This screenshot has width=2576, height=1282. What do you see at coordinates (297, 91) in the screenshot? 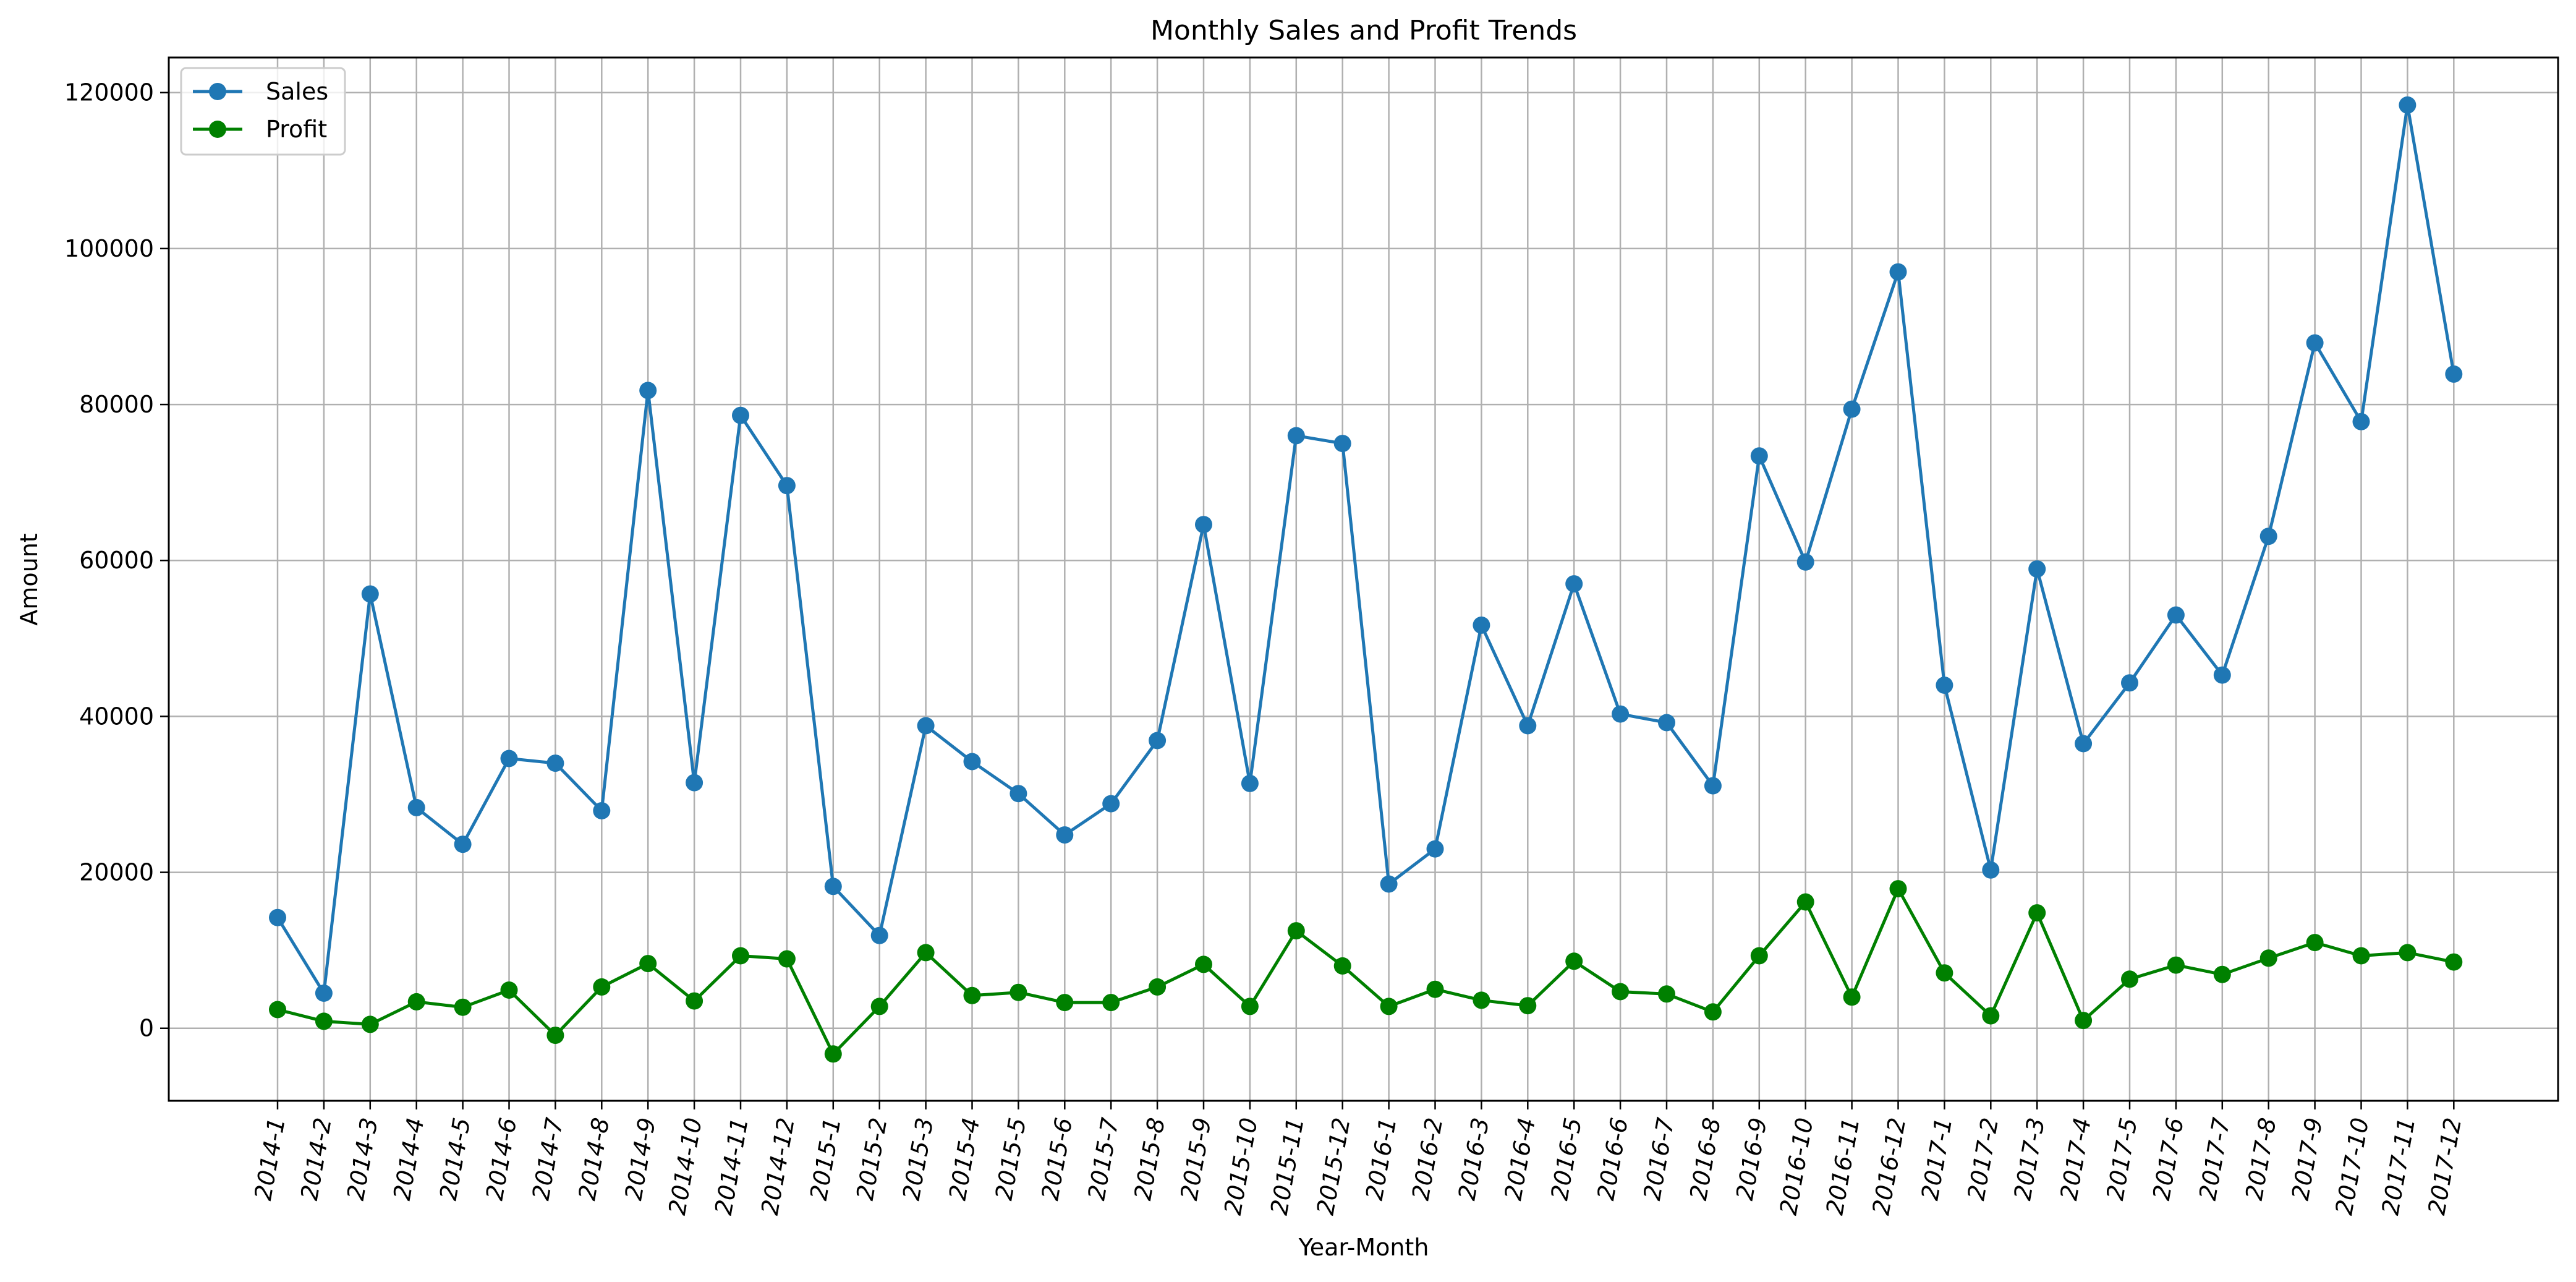
I see `legend-sales-label: Sales` at bounding box center [297, 91].